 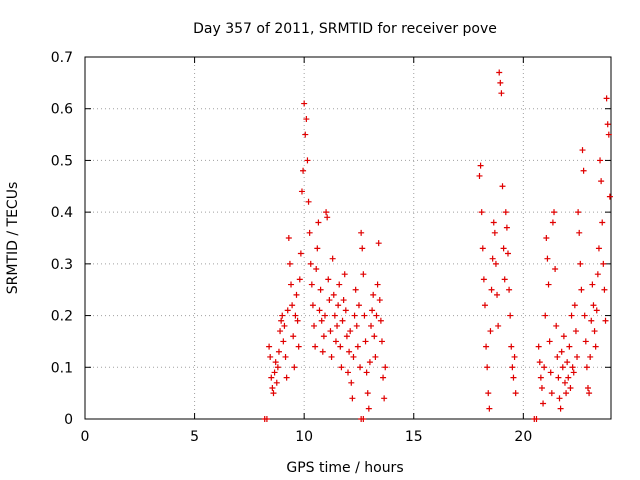 What do you see at coordinates (62, 317) in the screenshot?
I see `y-tick-label: 0.2` at bounding box center [62, 317].